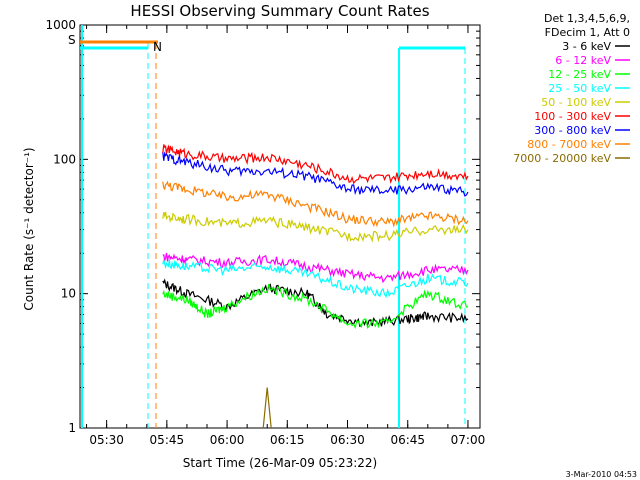  I want to click on footer-timestamp: 3-Mar-2010 04:53, so click(601, 474).